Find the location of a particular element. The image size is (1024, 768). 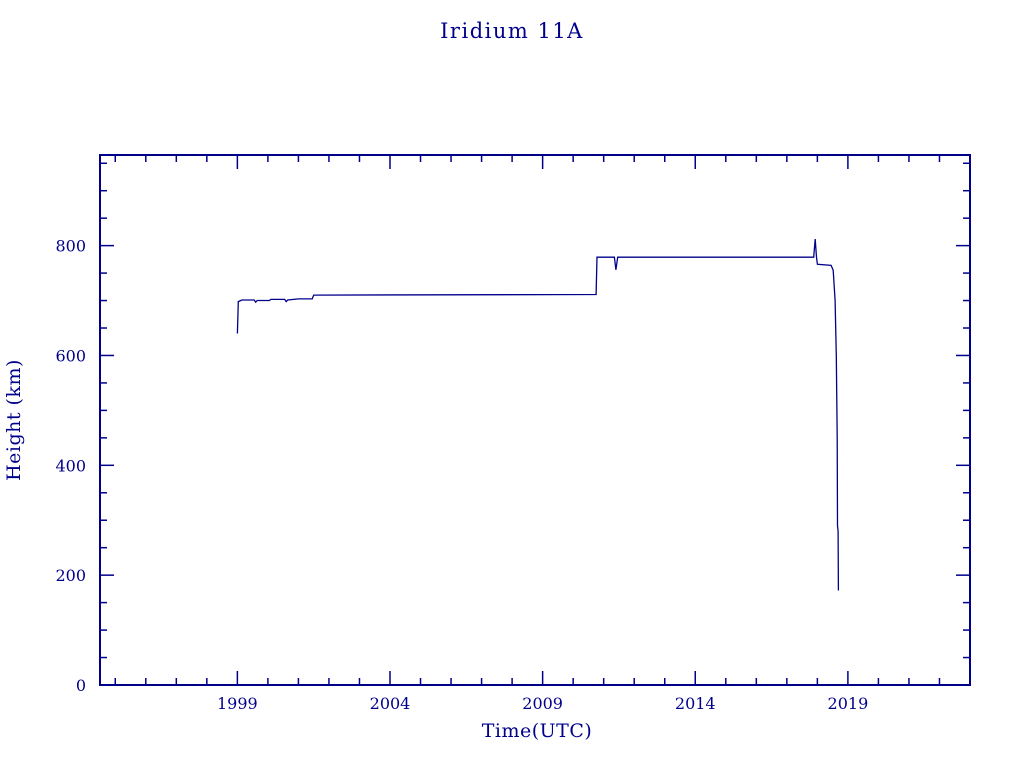

y-tick-label: 600 is located at coordinates (70, 355).